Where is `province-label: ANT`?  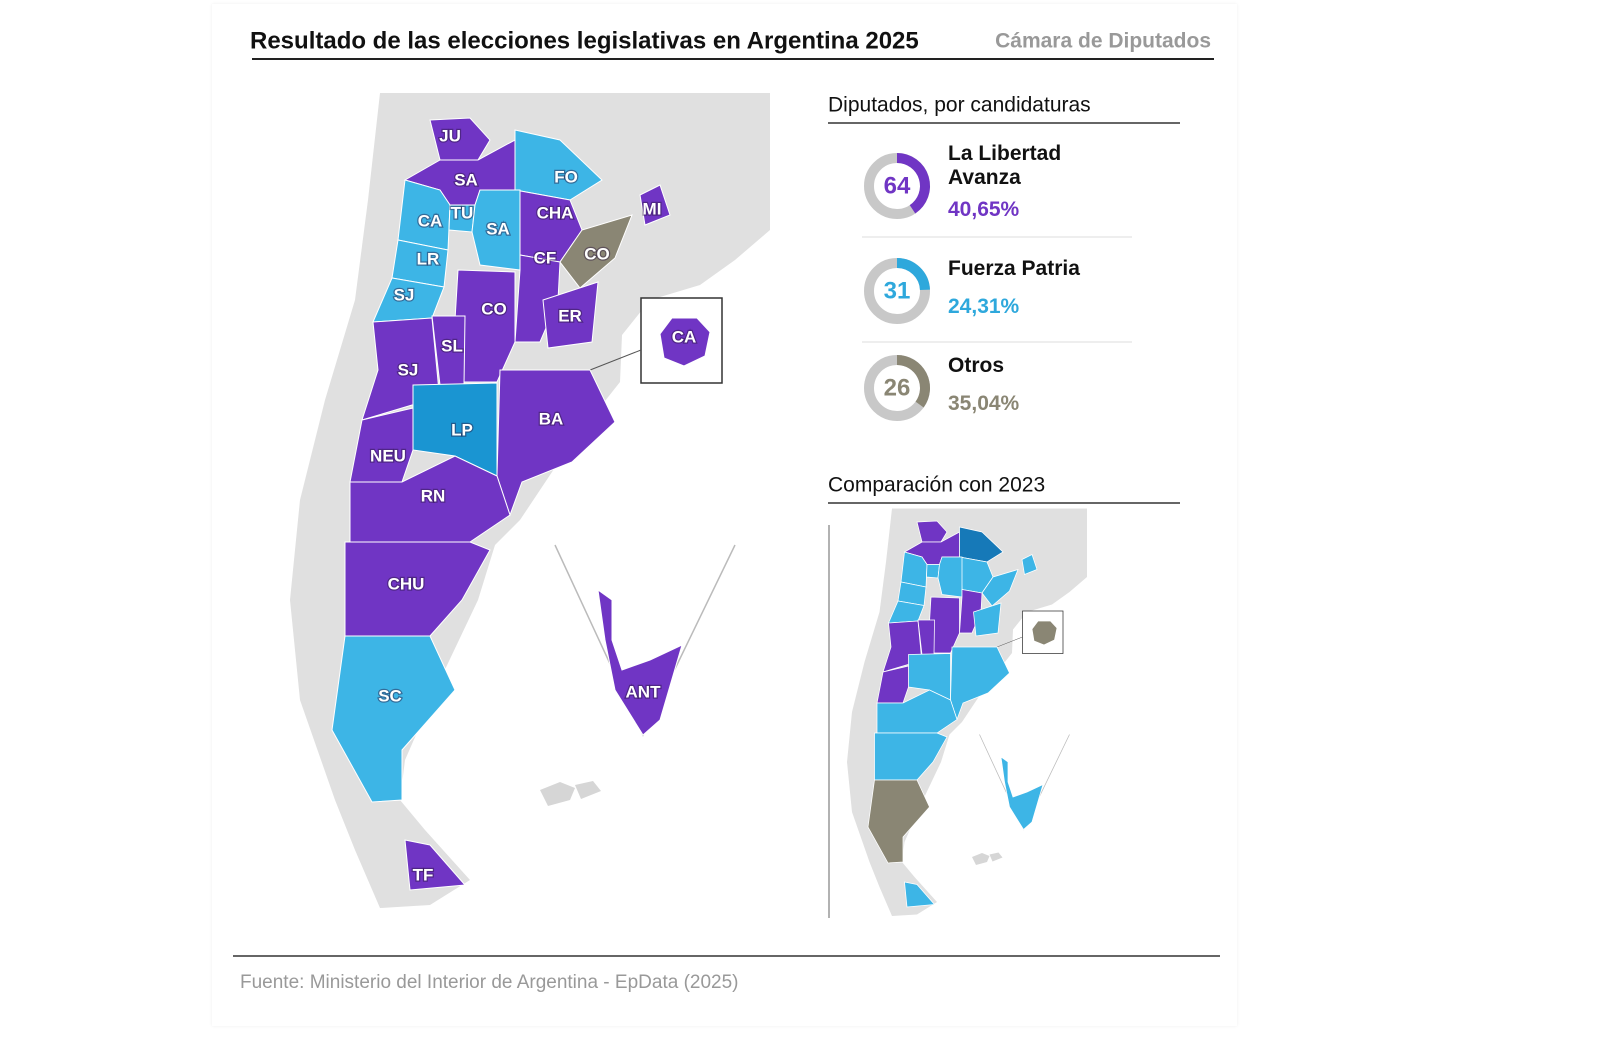 province-label: ANT is located at coordinates (644, 691).